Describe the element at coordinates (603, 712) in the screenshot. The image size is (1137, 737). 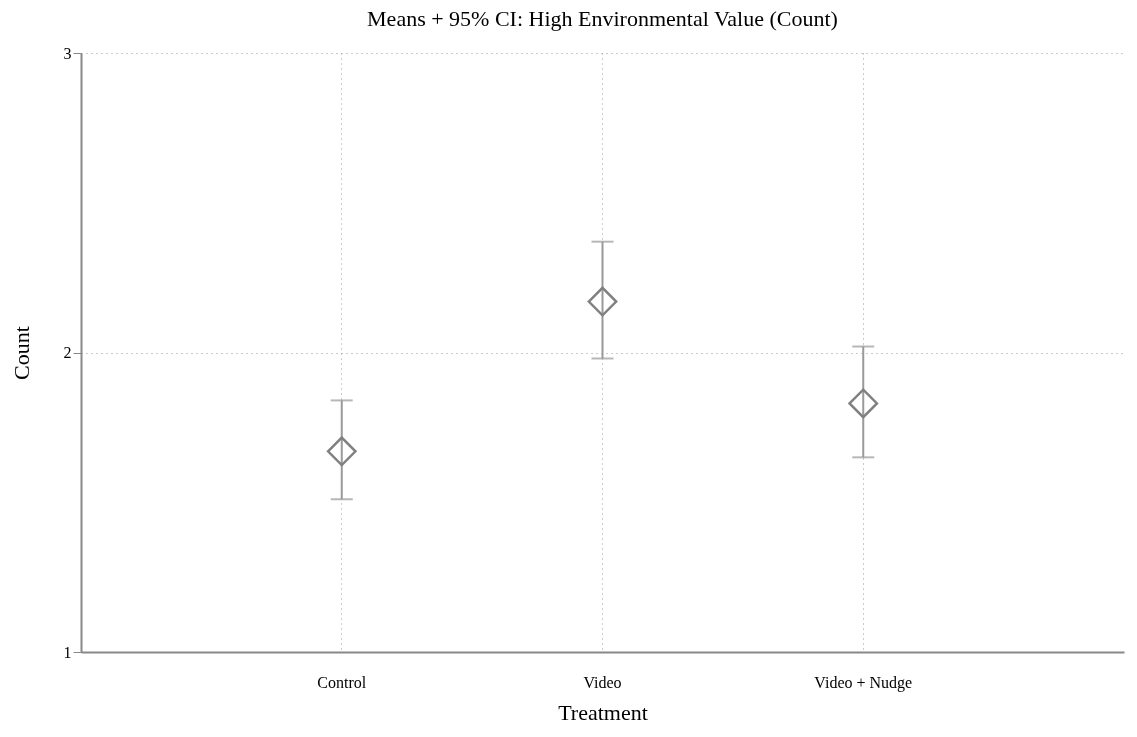
I see `x-axis-title: Treatment` at that location.